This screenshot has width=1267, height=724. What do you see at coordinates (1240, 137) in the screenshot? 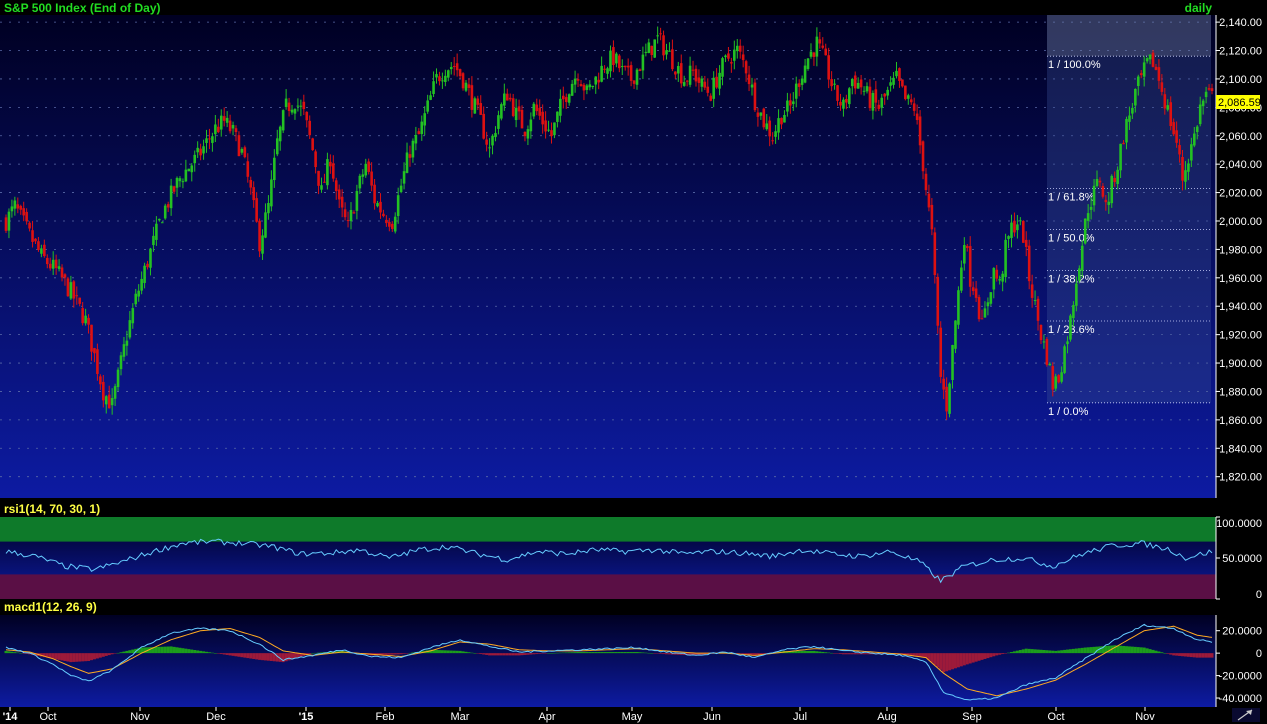
I see `price-y-tick-label: 2,060.00` at bounding box center [1240, 137].